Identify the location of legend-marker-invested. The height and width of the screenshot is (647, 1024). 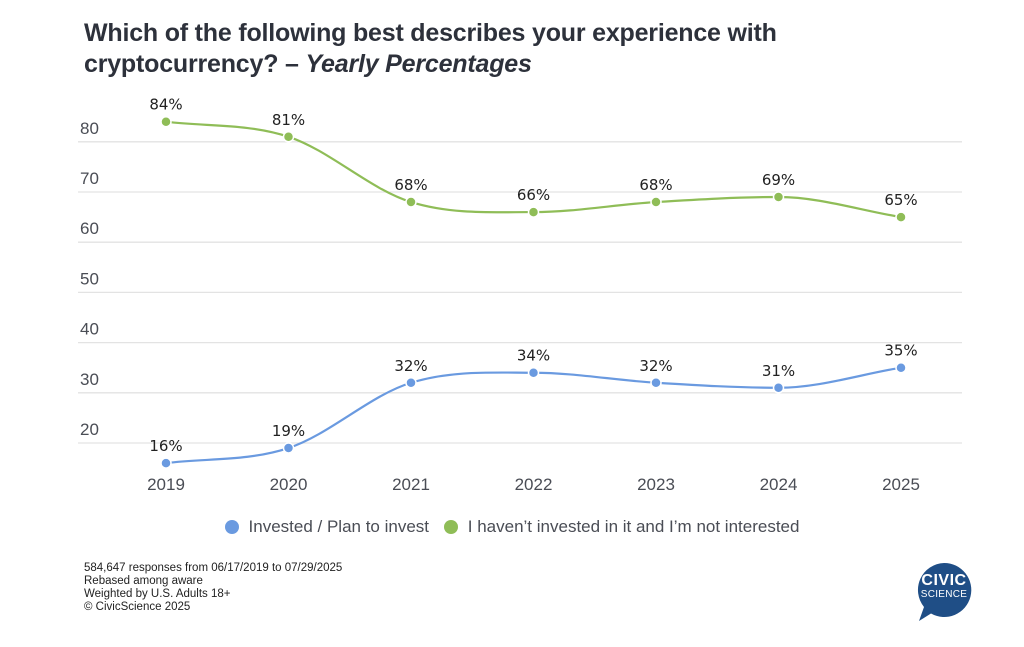
(231, 527).